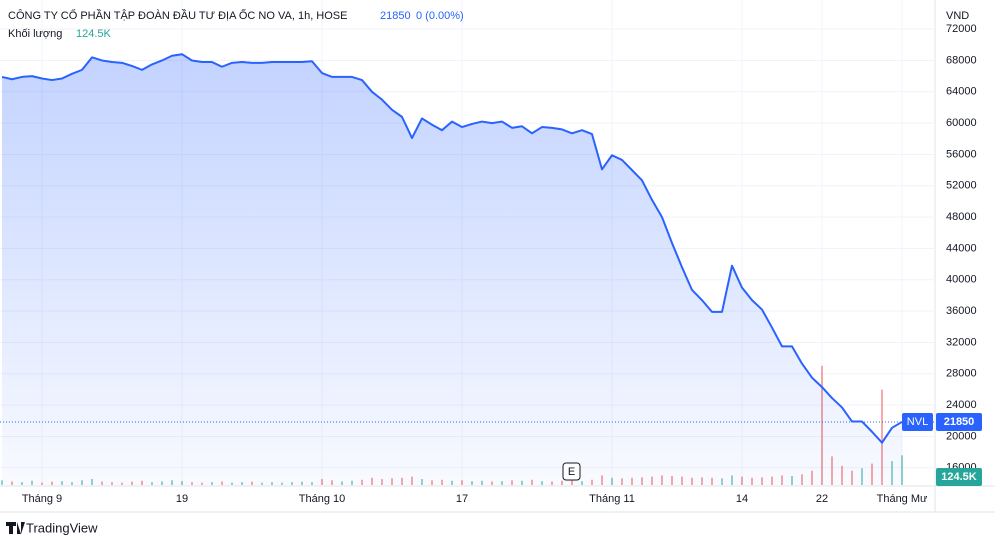 The image size is (995, 543). I want to click on event-marker: E, so click(571, 472).